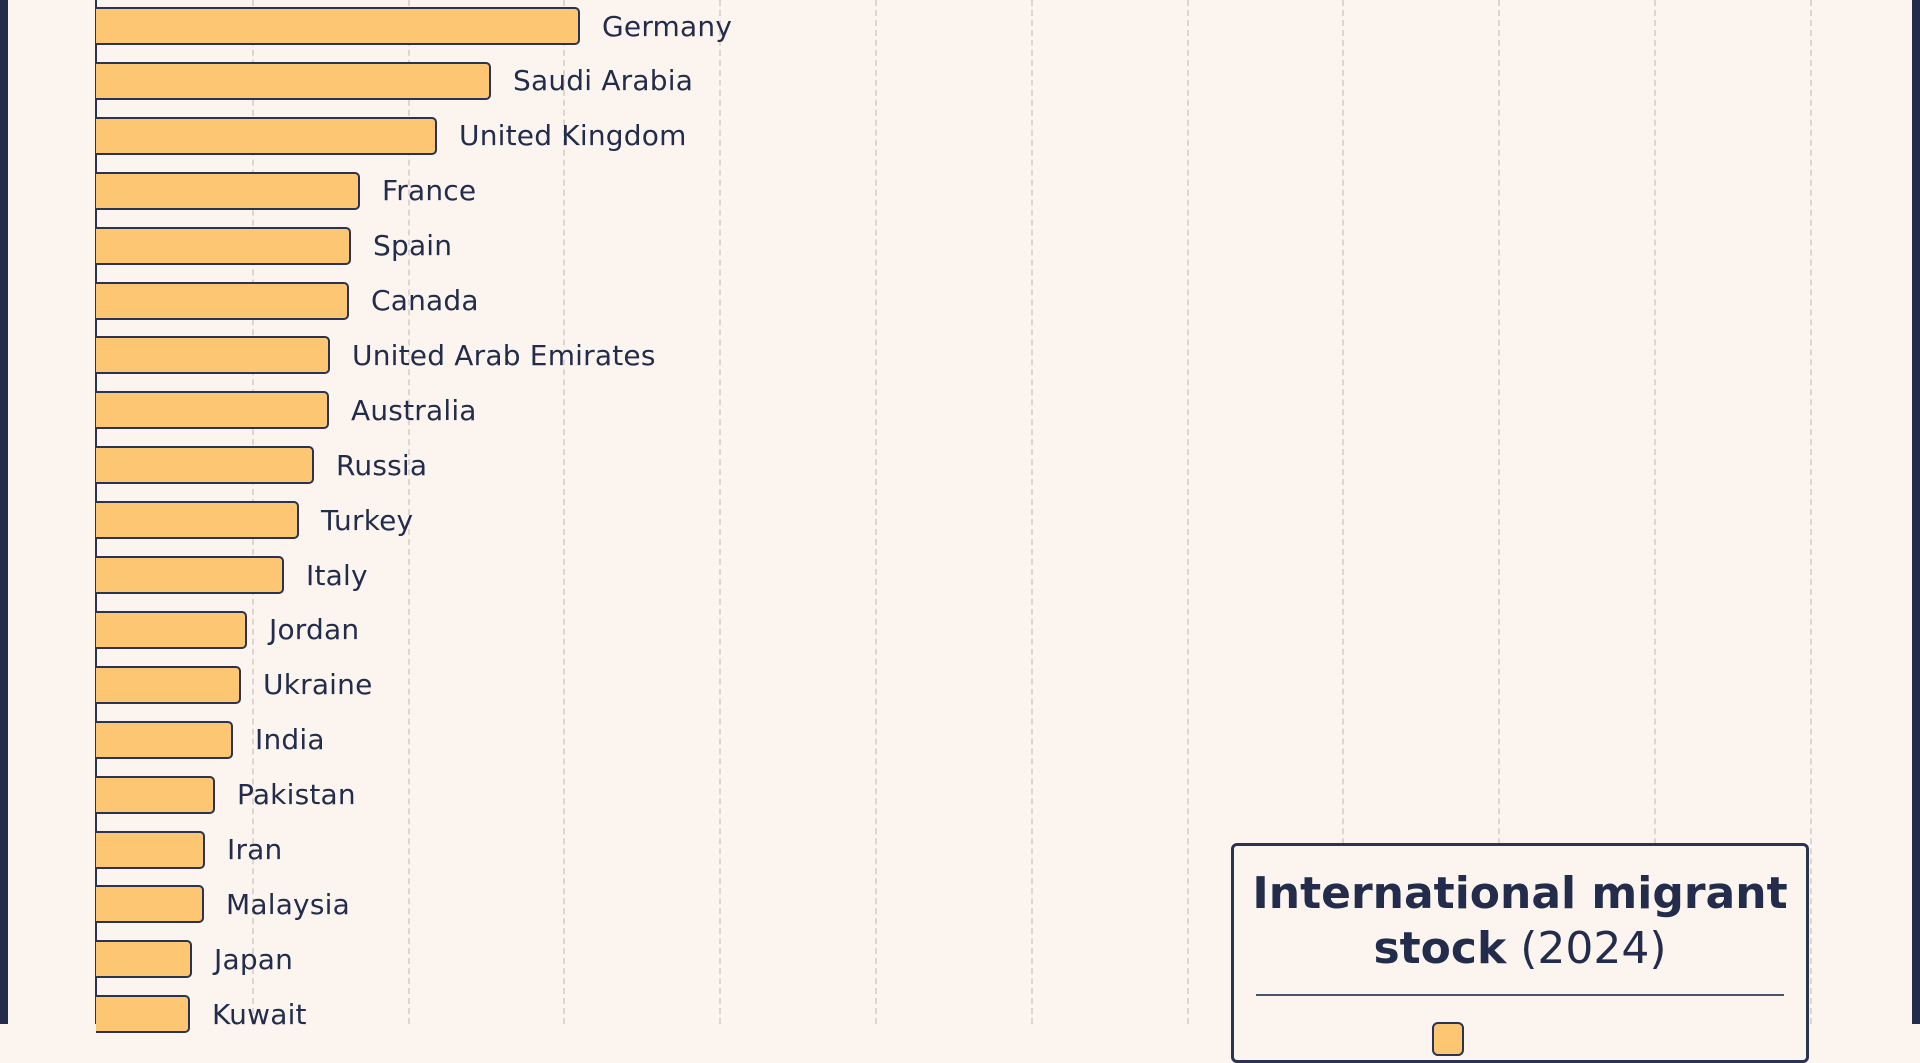  Describe the element at coordinates (1440, 948) in the screenshot. I see `legend-title-stock: stock` at that location.